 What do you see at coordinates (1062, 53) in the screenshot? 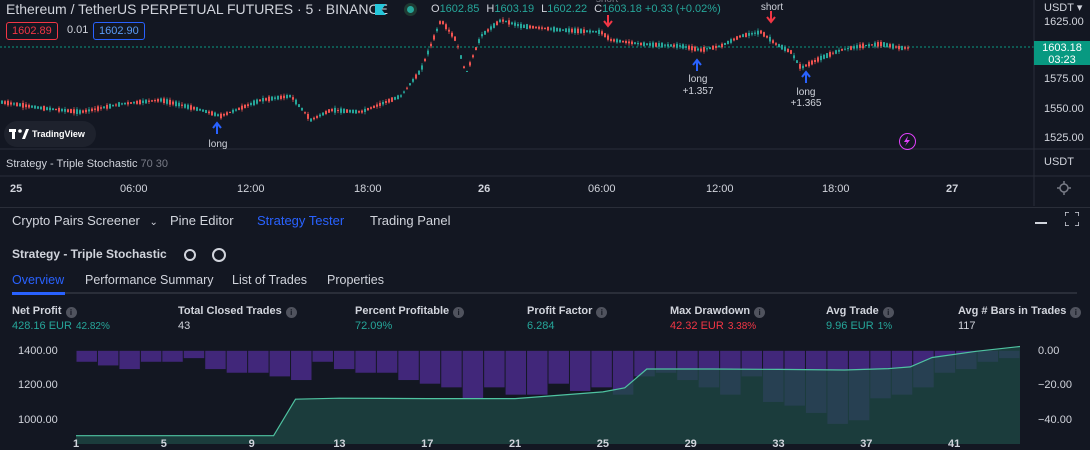
I see `current-price-marker: 1603.18 03:23` at bounding box center [1062, 53].